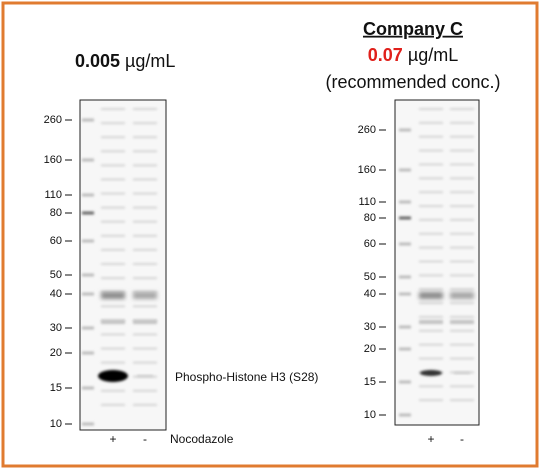 This screenshot has width=541, height=470. What do you see at coordinates (431, 373) in the screenshot?
I see `histone-band` at bounding box center [431, 373].